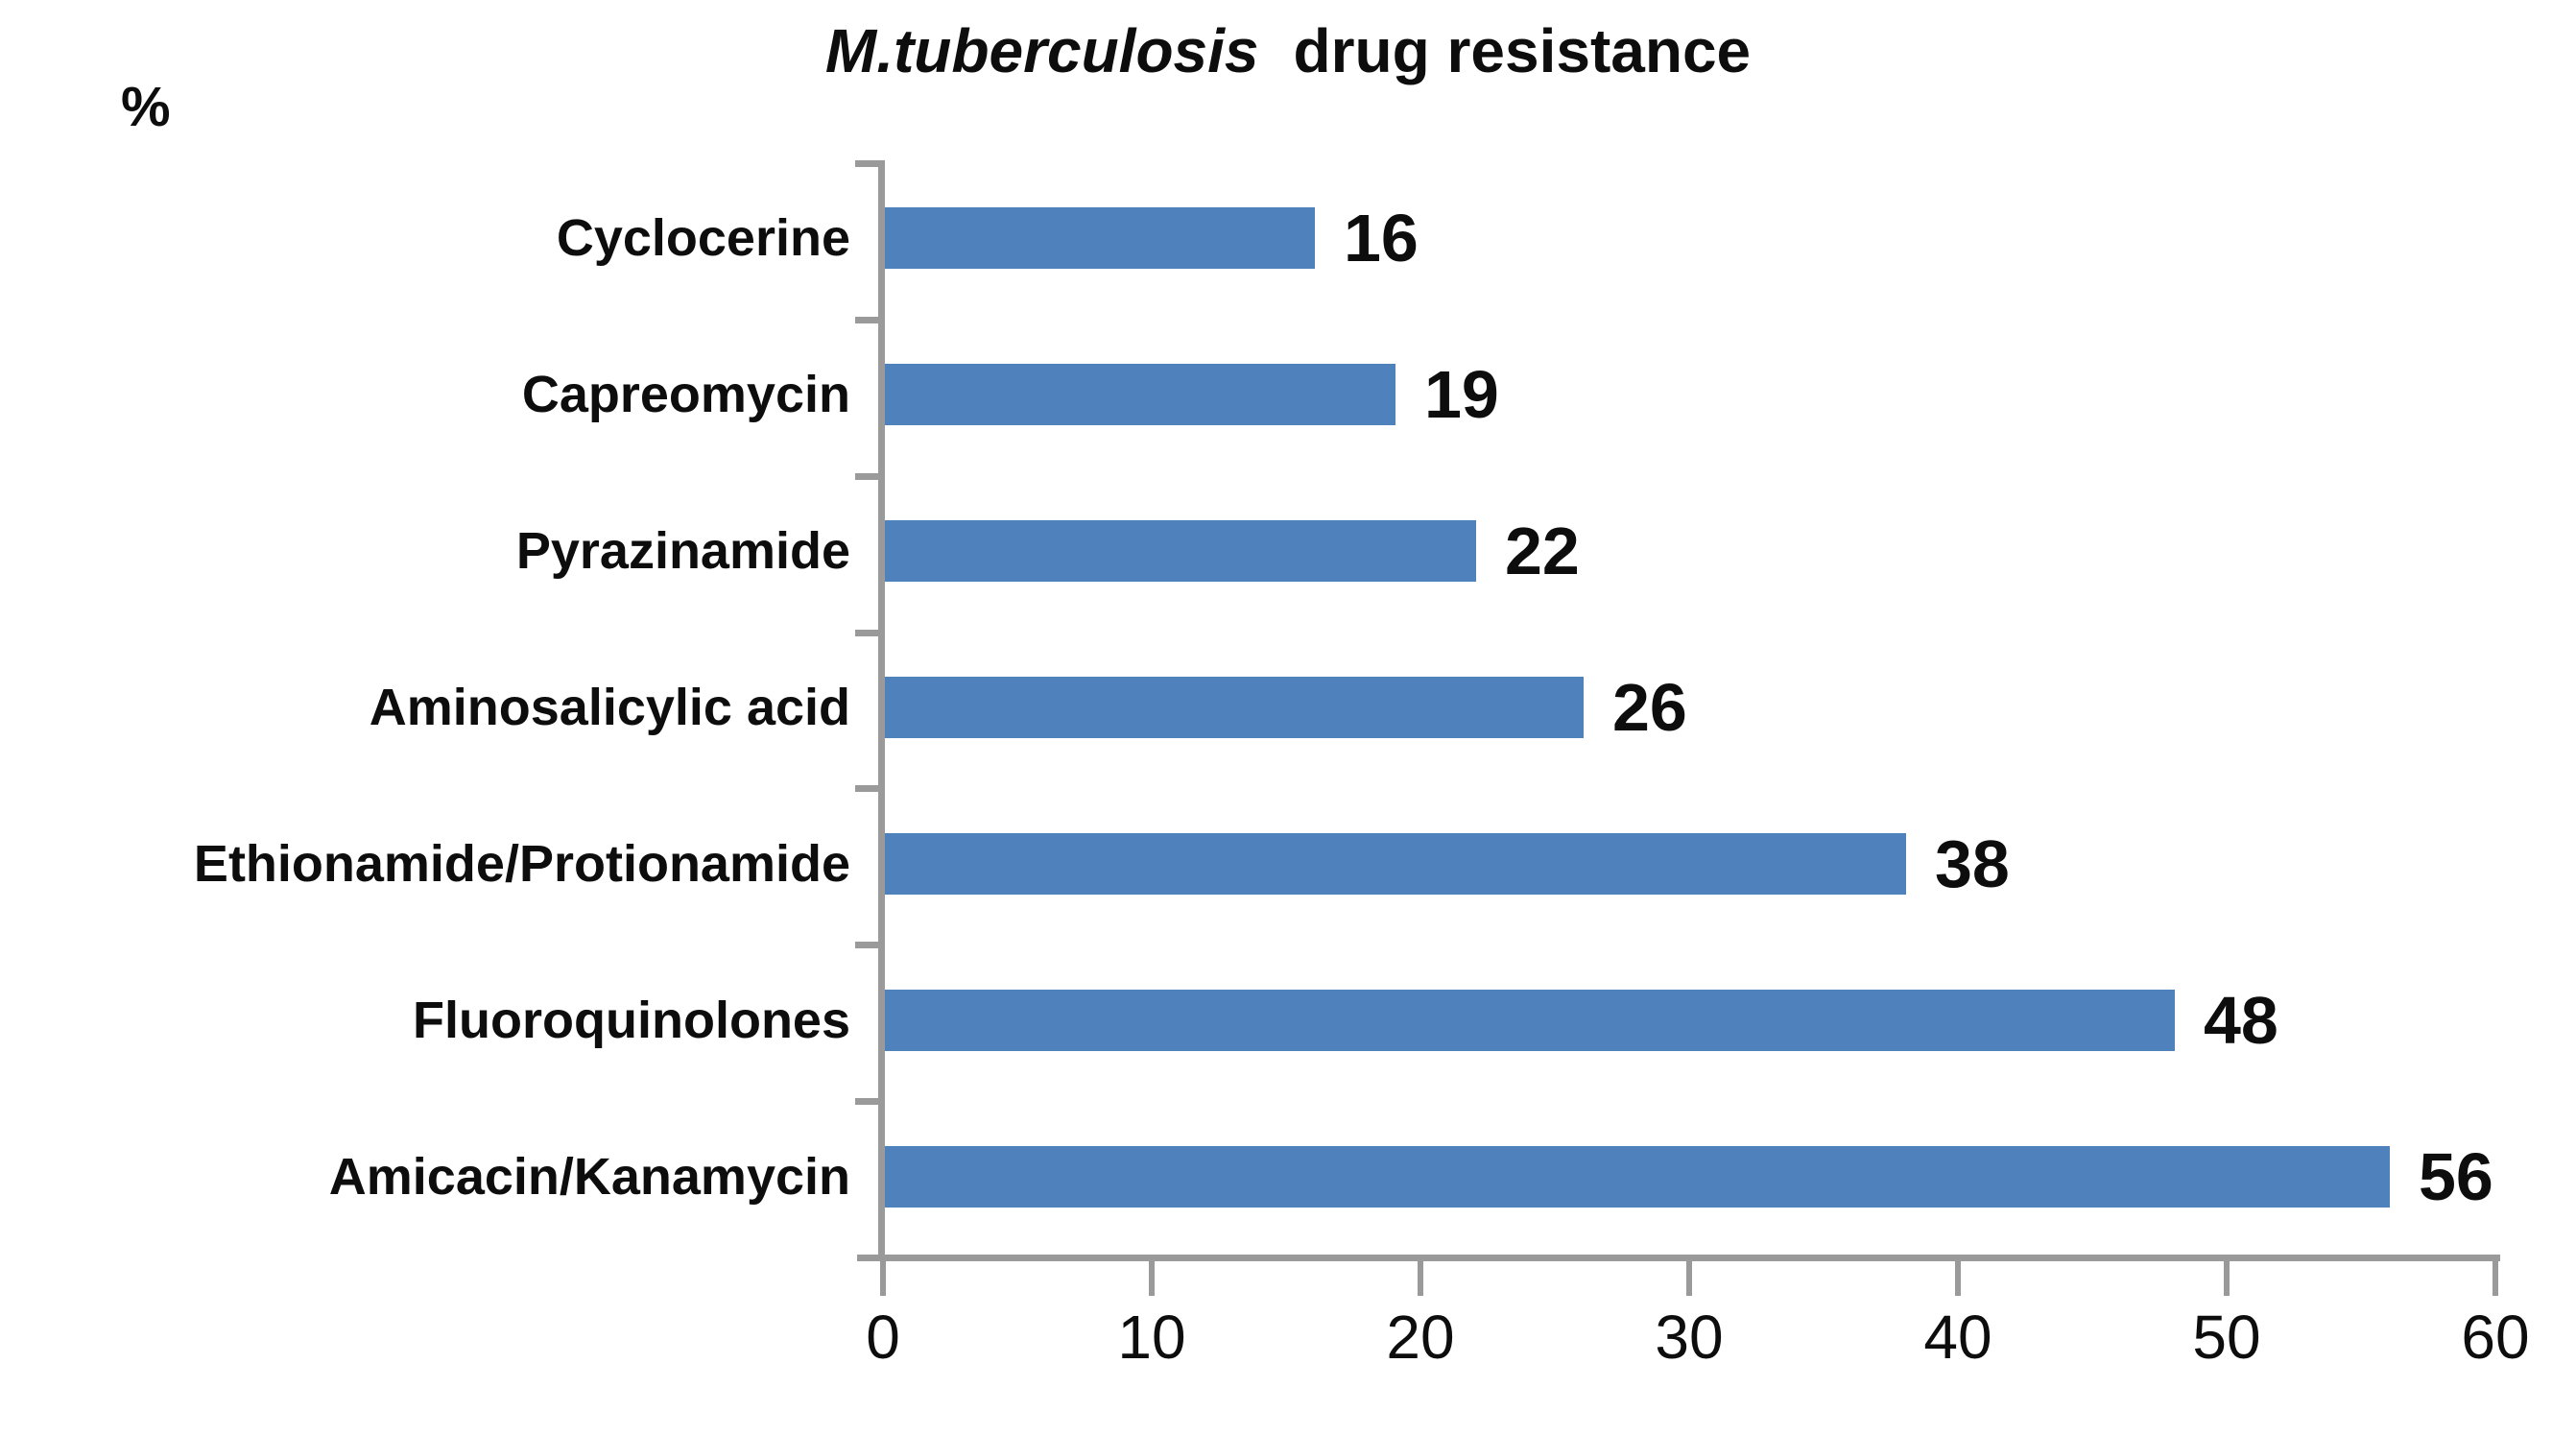  Describe the element at coordinates (1542, 551) in the screenshot. I see `bar-value-label: 22` at that location.